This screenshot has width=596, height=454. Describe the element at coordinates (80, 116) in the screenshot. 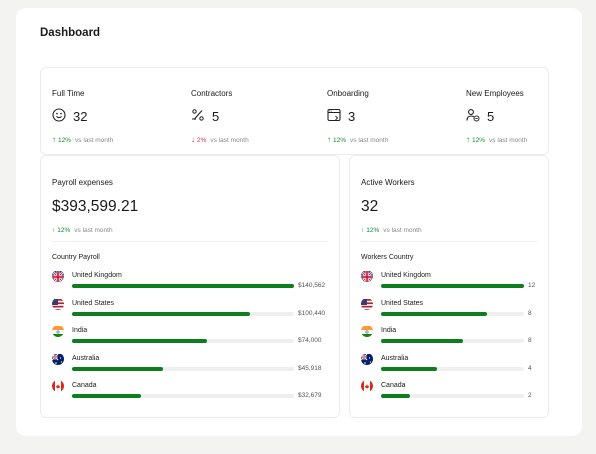

I see `stat-value: 32` at that location.